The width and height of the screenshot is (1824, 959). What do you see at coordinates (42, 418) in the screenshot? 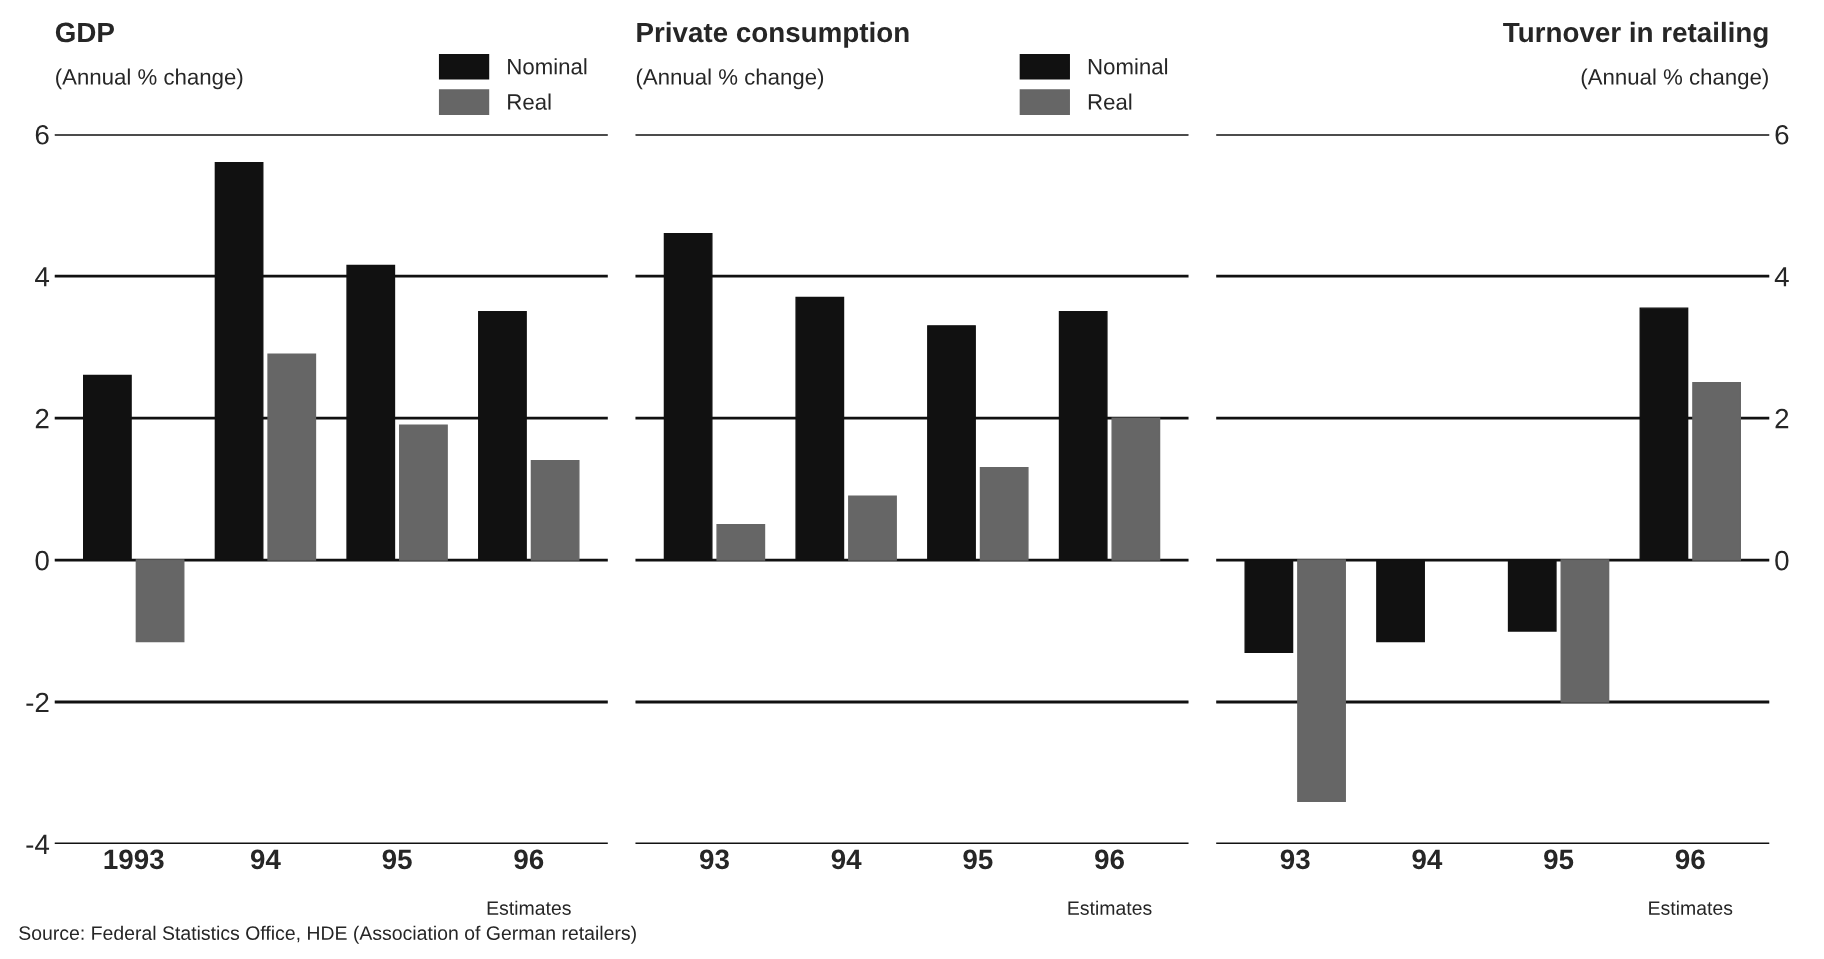
I see `y-tick-label: 2` at bounding box center [42, 418].